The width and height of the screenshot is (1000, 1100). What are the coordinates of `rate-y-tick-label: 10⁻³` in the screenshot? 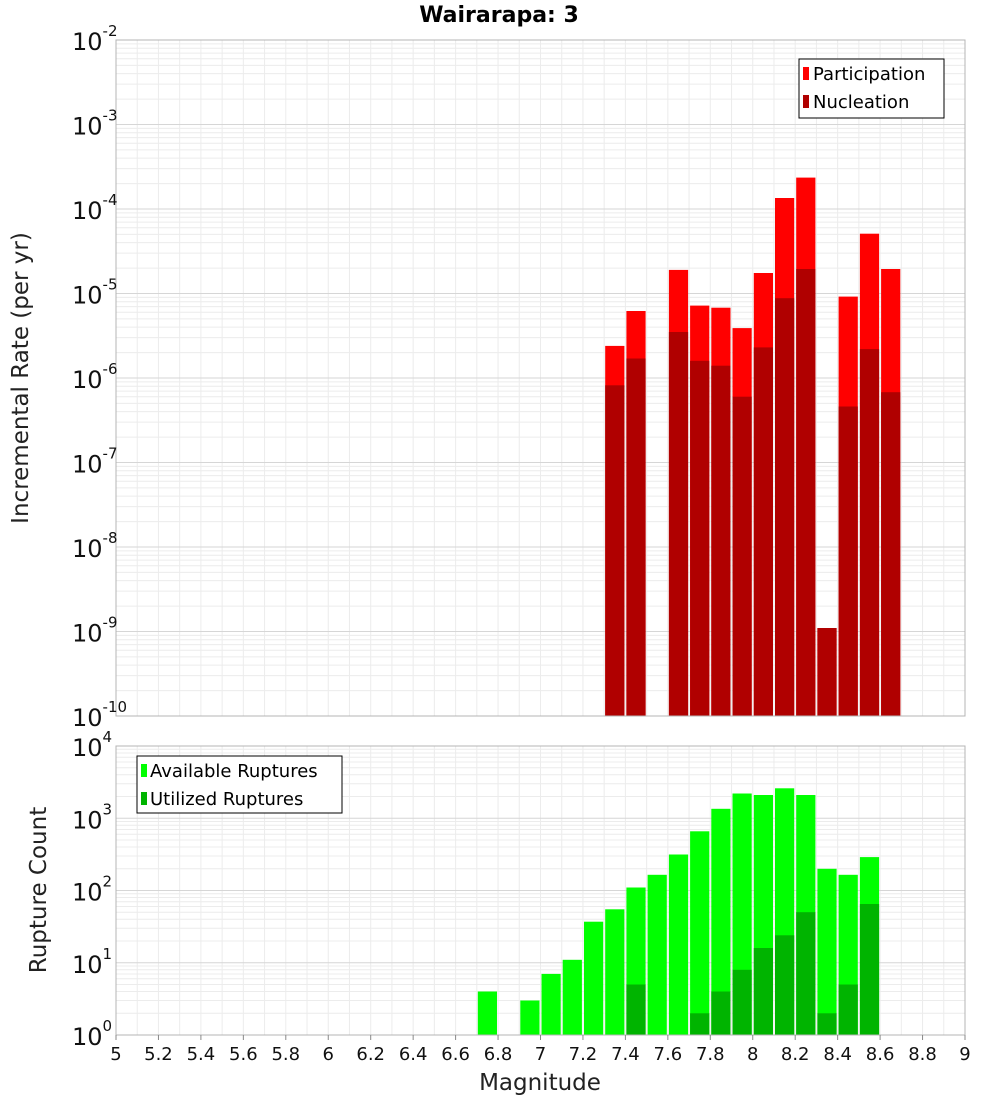 It's located at (95, 124).